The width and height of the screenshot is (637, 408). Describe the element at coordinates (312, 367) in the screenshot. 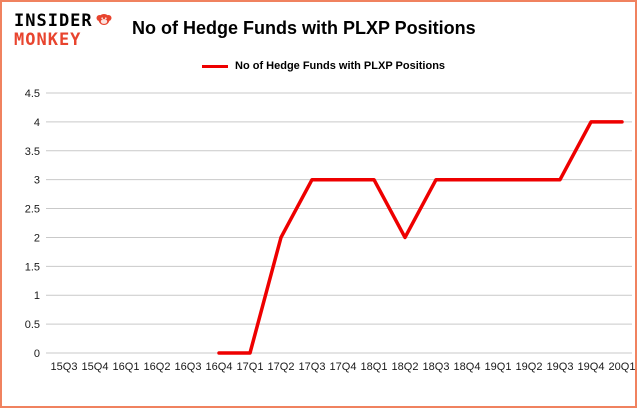

I see `svg-text: 17Q3` at that location.